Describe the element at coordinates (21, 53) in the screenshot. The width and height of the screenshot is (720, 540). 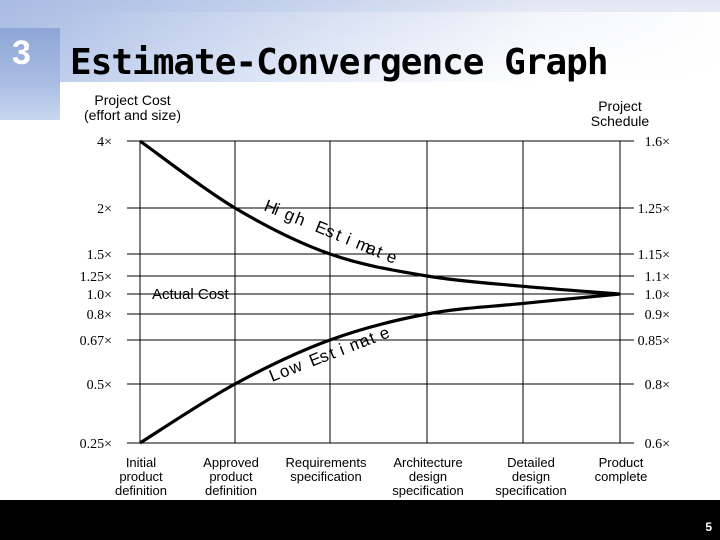
I see `slide-number: 3` at that location.